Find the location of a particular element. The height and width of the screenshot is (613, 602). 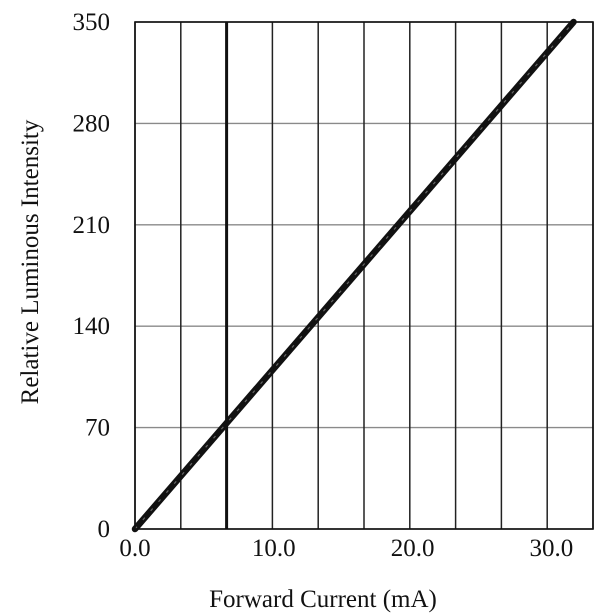

y-tick-label: 280 is located at coordinates (92, 123).